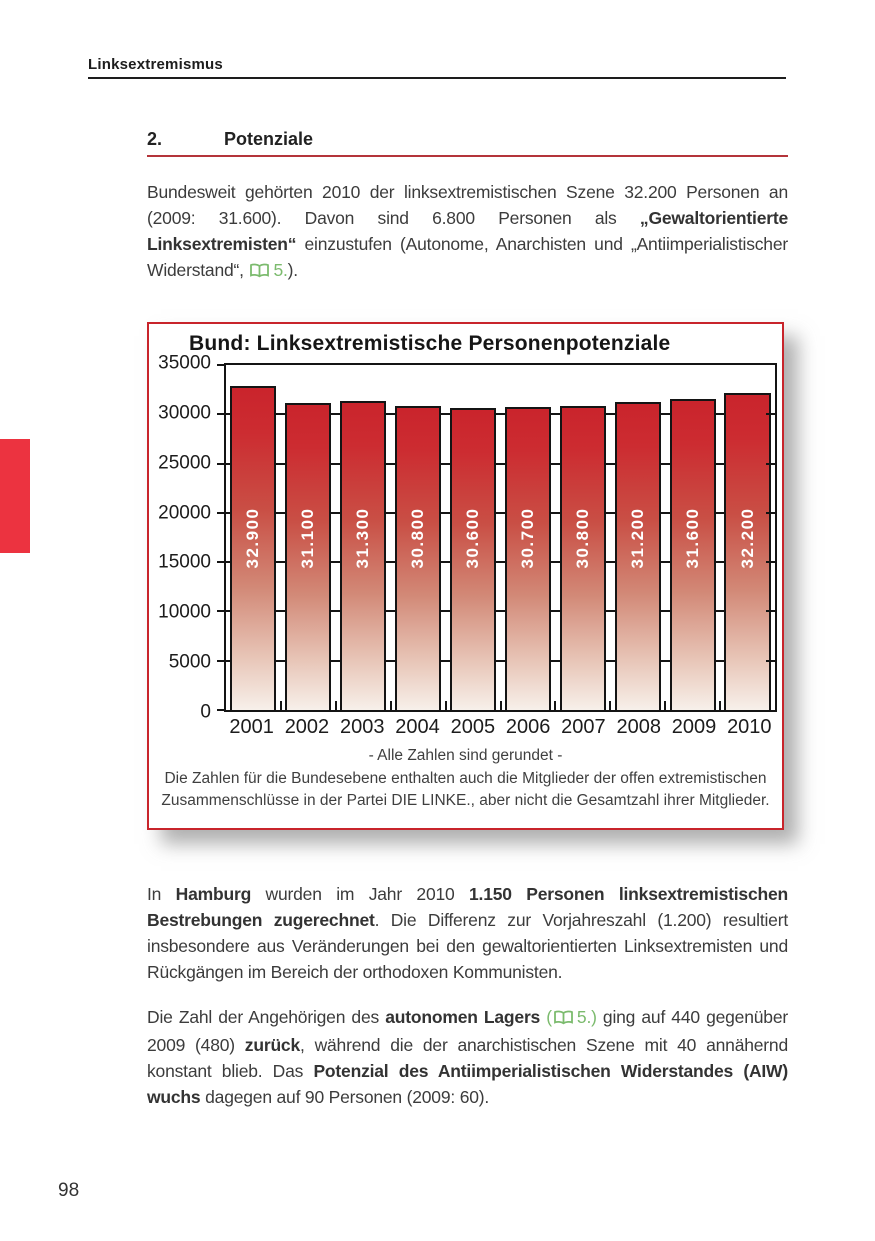  I want to click on bar-slot: 32.200, so click(747, 537).